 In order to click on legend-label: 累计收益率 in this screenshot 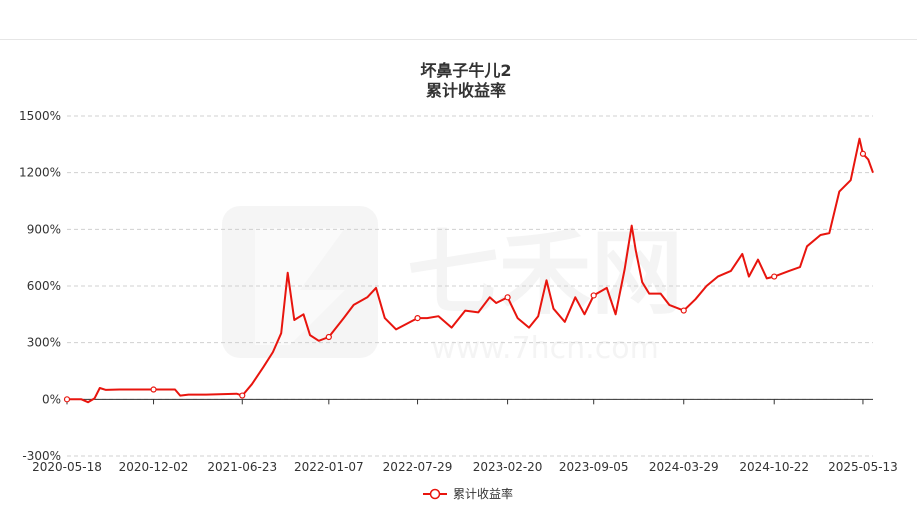, I will do `click(483, 493)`.